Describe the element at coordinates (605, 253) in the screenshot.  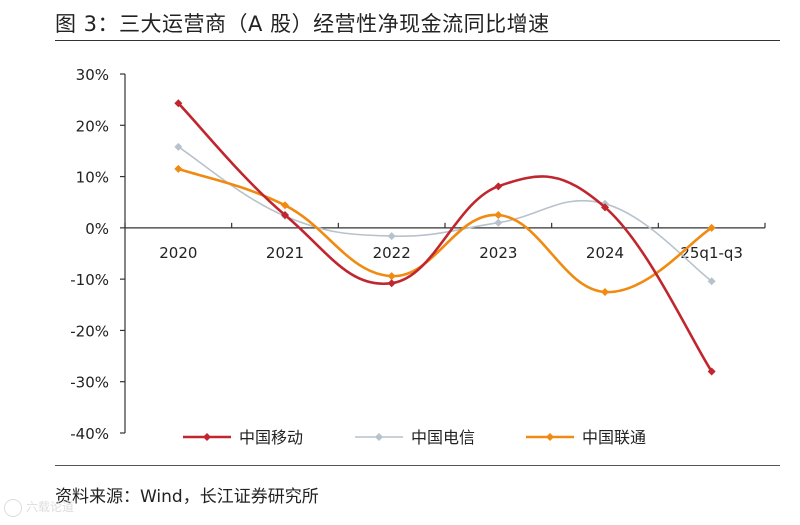
I see `x-tick-label: 2024` at that location.